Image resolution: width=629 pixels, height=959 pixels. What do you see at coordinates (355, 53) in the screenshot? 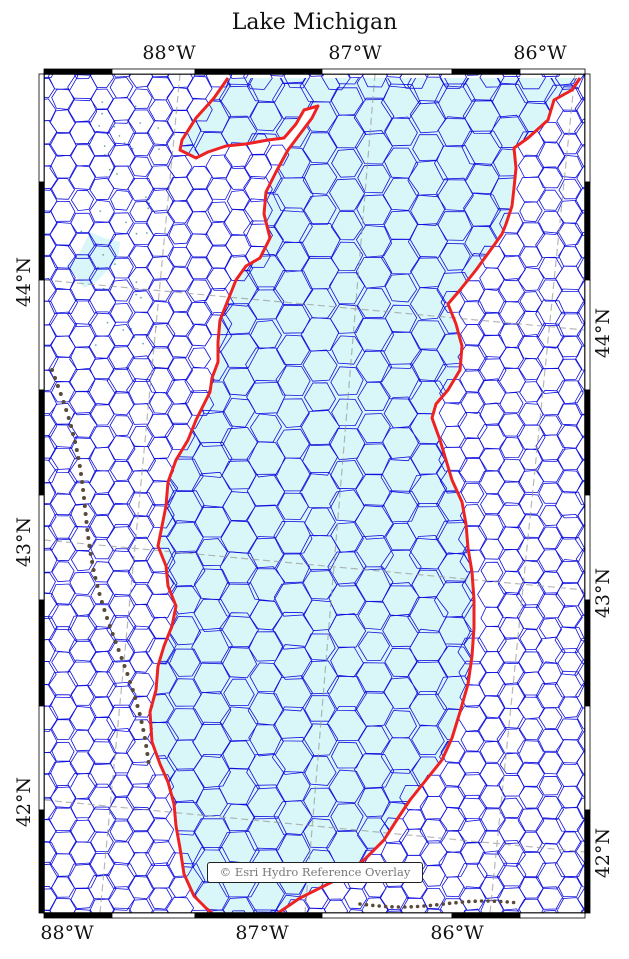
I see `top-lon-label-87w: 87°W` at bounding box center [355, 53].